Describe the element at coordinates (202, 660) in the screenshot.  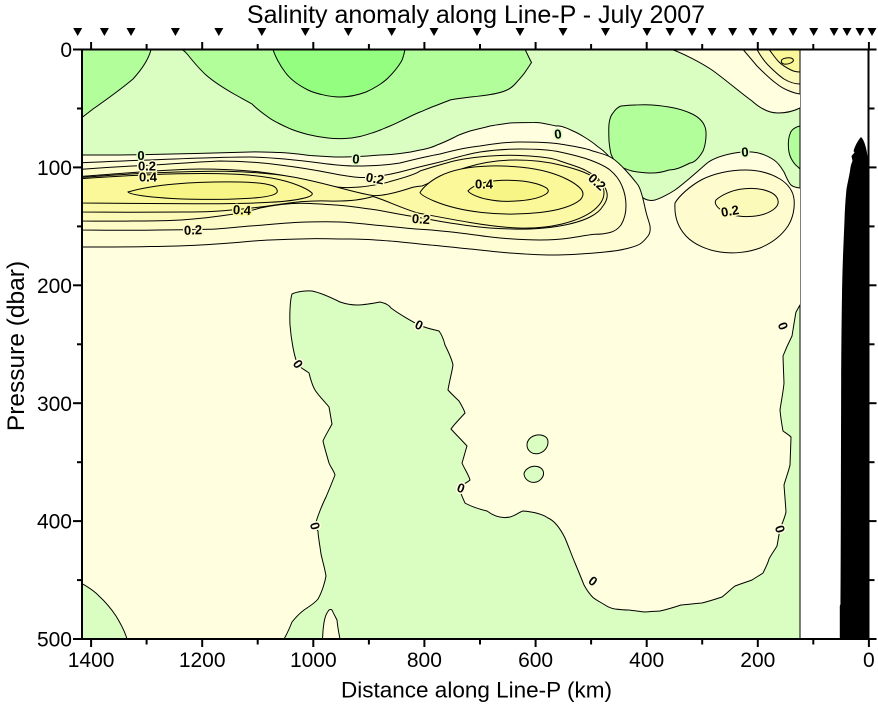
I see `svg-text: 1200` at that location.